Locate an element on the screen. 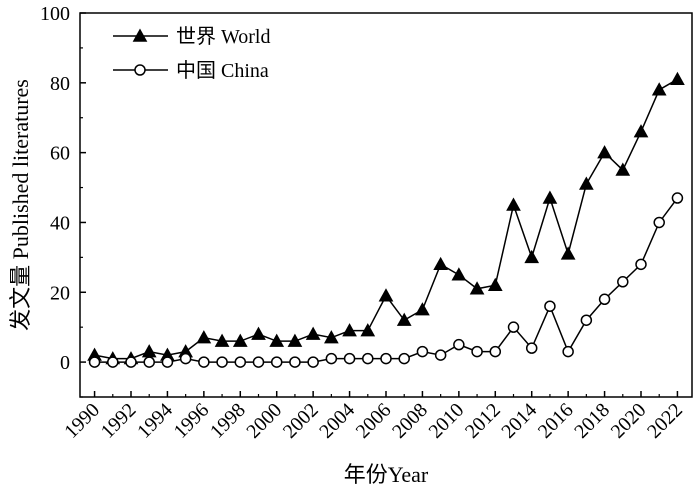  x-tick-label: 2014 is located at coordinates (519, 421).